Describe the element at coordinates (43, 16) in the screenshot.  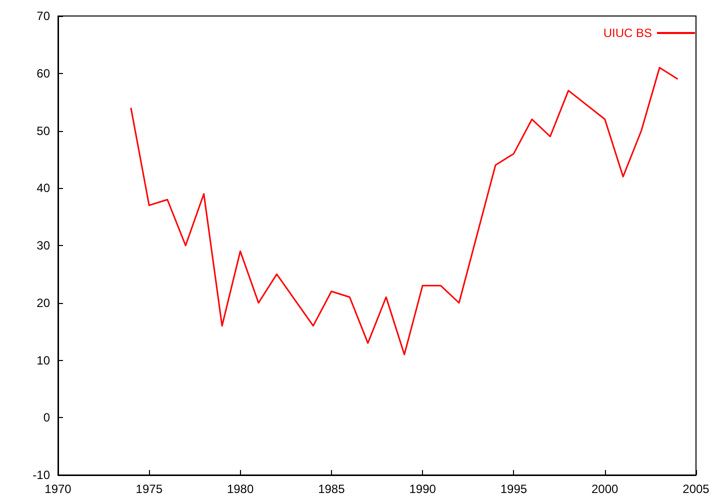
I see `y-tick-label: 70` at that location.